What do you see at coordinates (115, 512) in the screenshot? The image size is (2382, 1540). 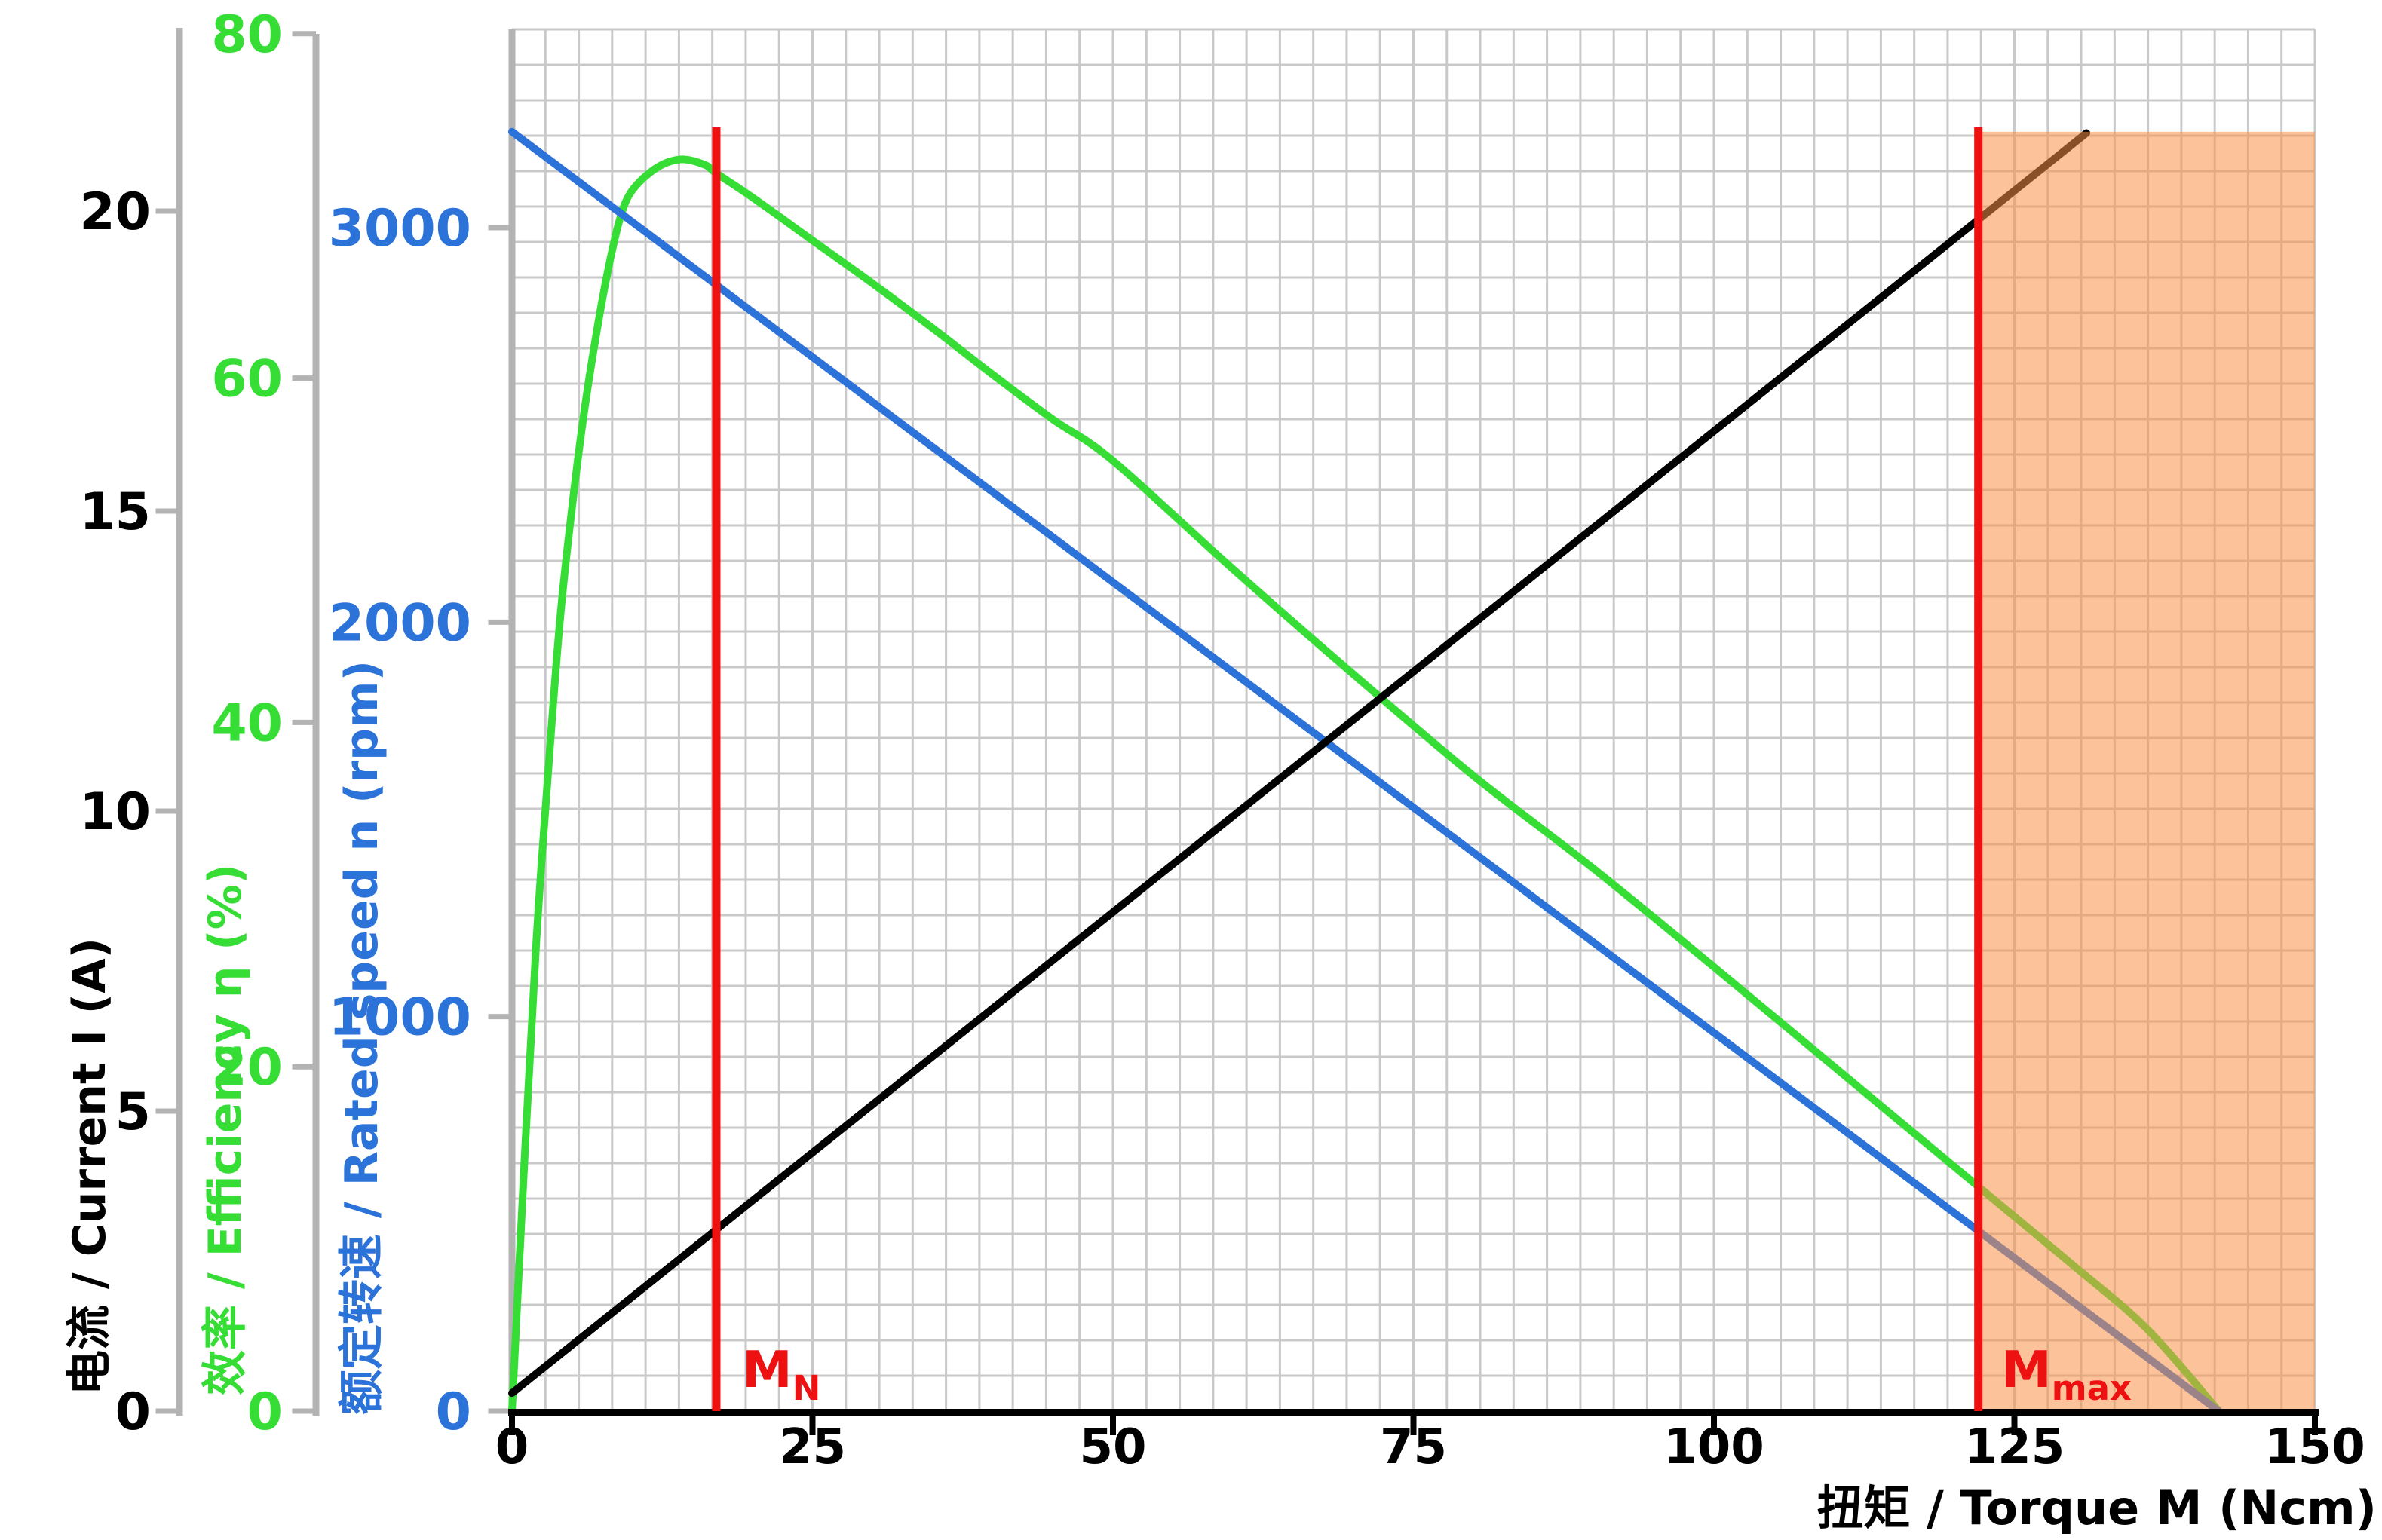 I see `current-tick-label: 15` at bounding box center [115, 512].